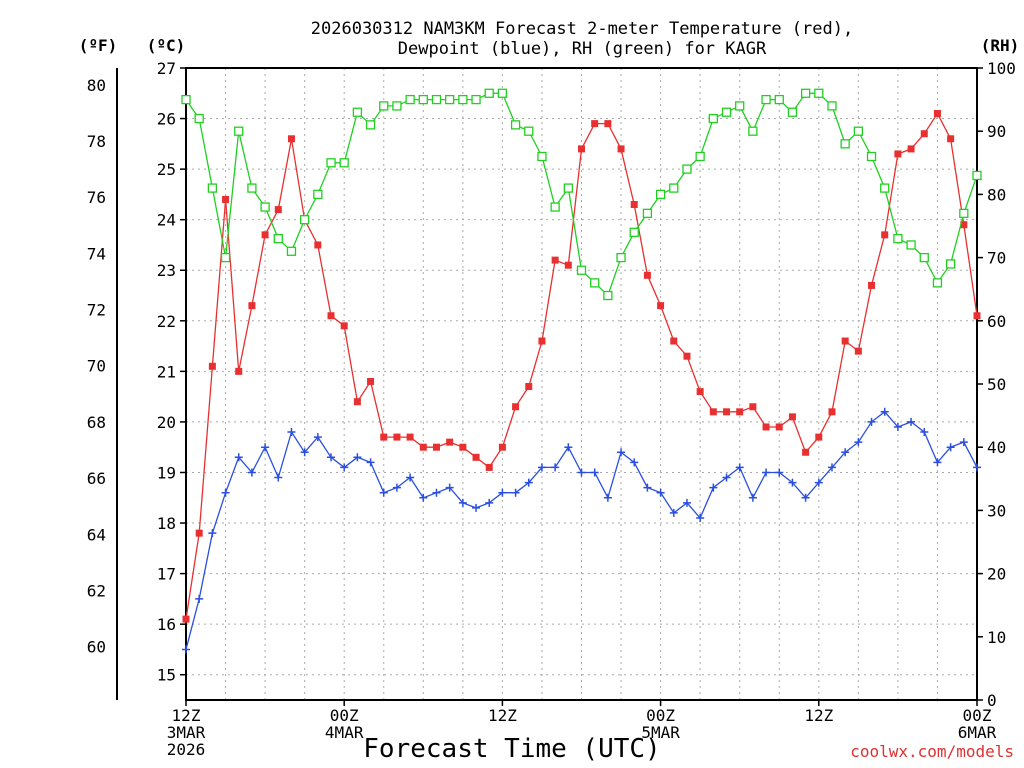 This screenshot has width=1024, height=768. I want to click on x-axis-label: Forecast Time (UTC), so click(511, 749).